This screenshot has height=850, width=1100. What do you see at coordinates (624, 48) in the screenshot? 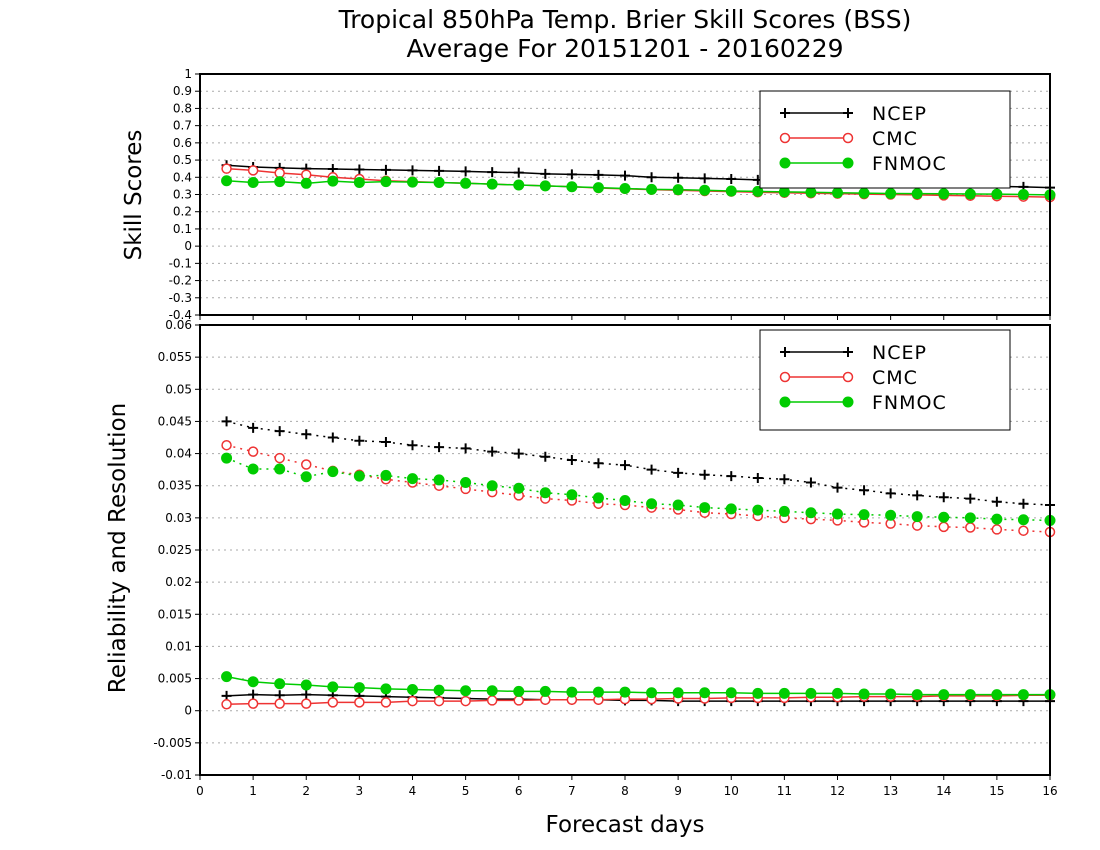
I see `chart-subtitle: Average For 20151201 - 20160229` at bounding box center [624, 48].